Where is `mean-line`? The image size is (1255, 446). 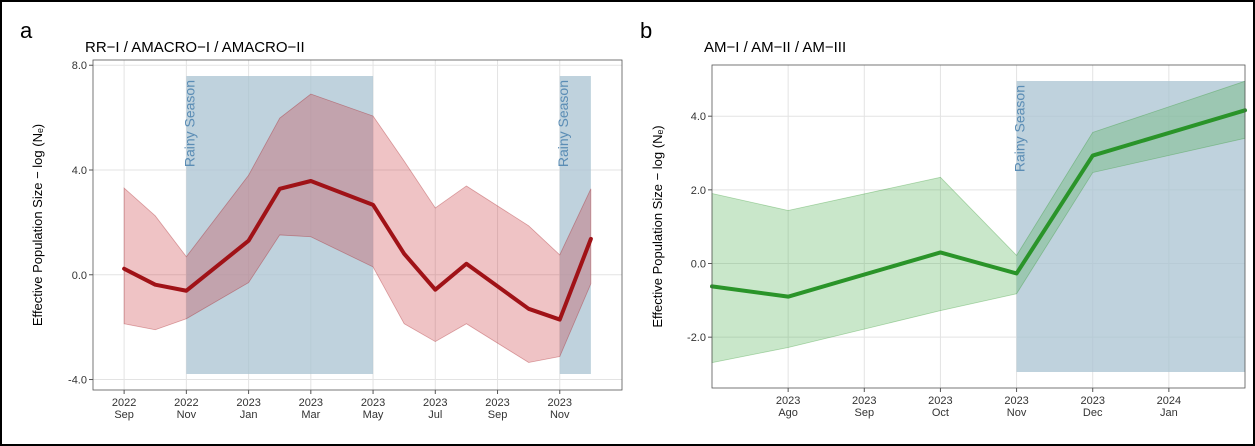 mean-line is located at coordinates (357, 250).